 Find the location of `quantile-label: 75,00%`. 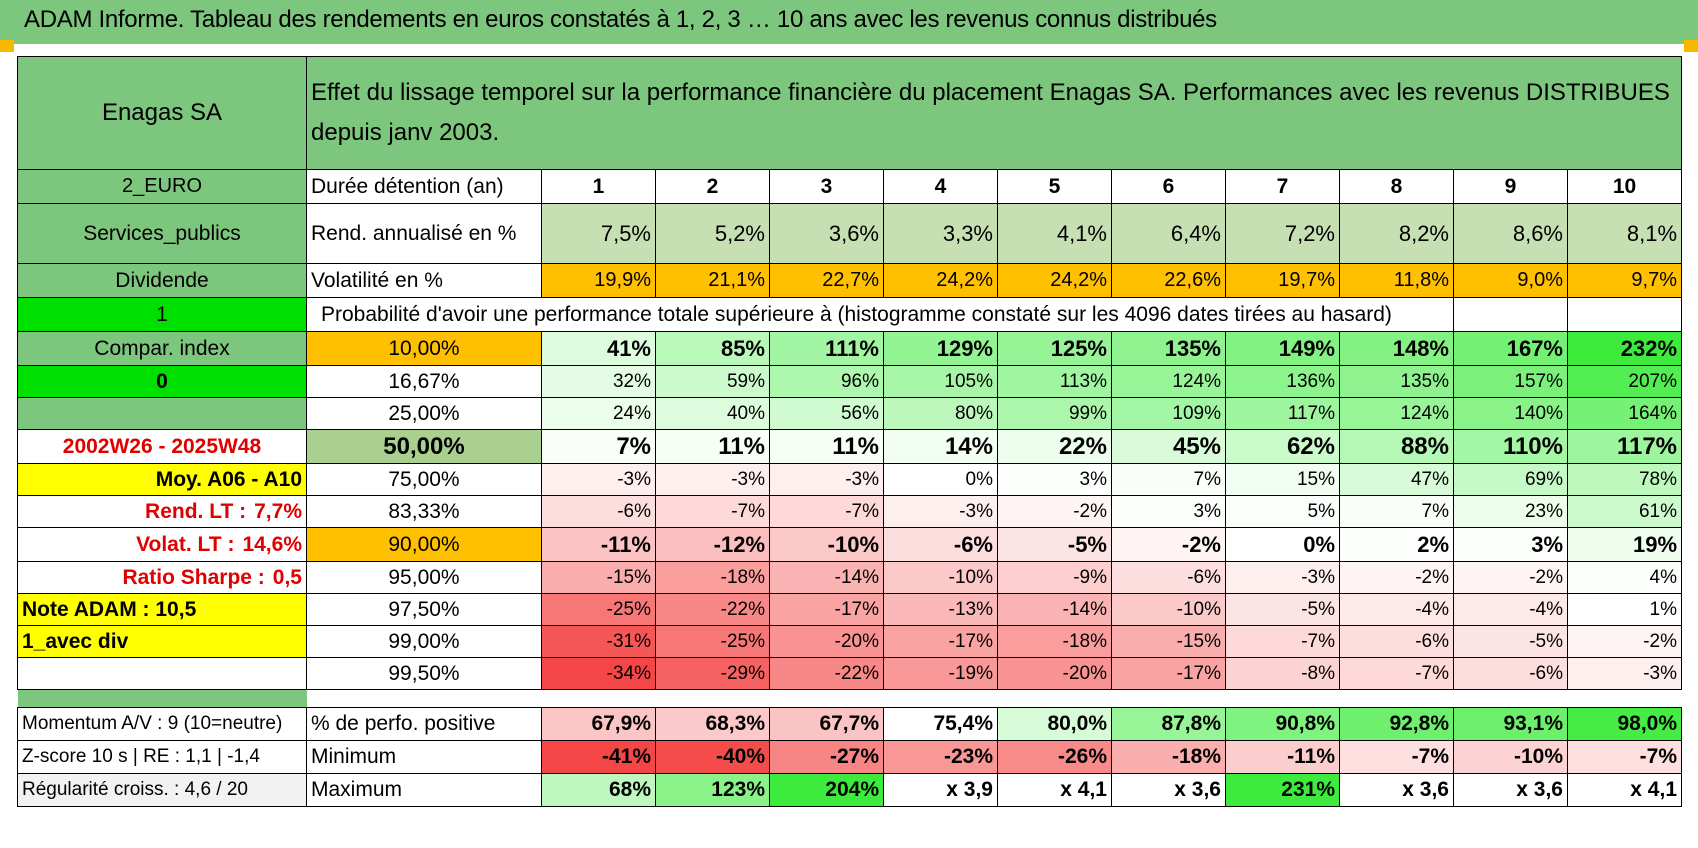

quantile-label: 75,00% is located at coordinates (424, 479).